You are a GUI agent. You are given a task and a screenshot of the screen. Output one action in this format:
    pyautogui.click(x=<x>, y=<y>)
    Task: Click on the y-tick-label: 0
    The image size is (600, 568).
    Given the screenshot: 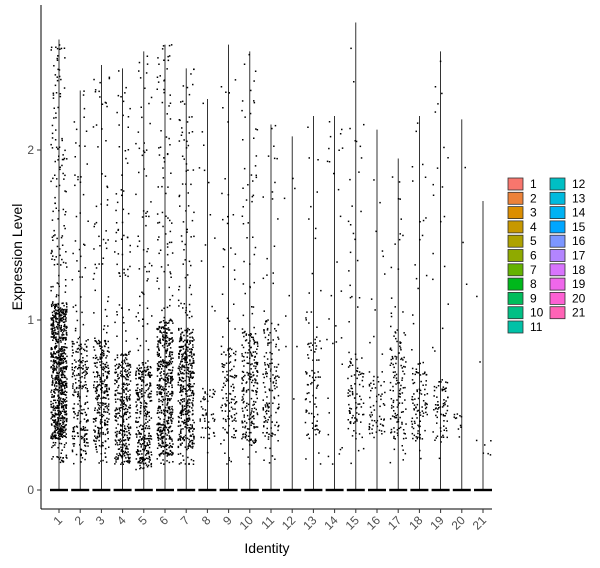 What is the action you would take?
    pyautogui.click(x=30, y=490)
    